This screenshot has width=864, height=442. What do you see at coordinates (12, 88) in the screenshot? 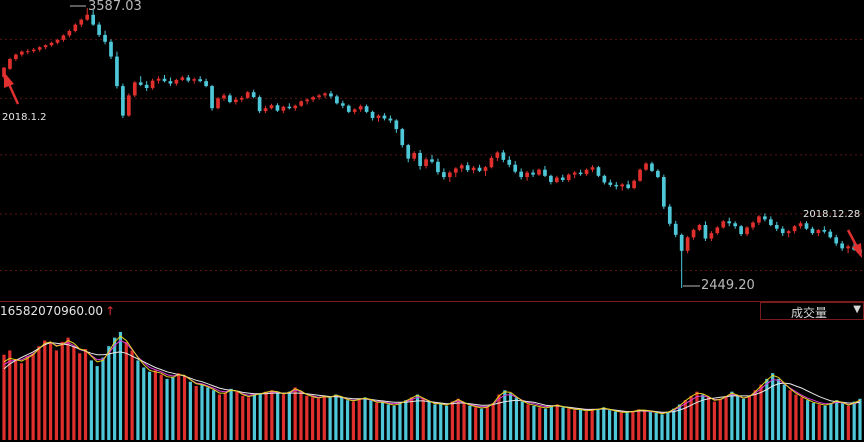
I see `start-arrow-icon` at bounding box center [12, 88].